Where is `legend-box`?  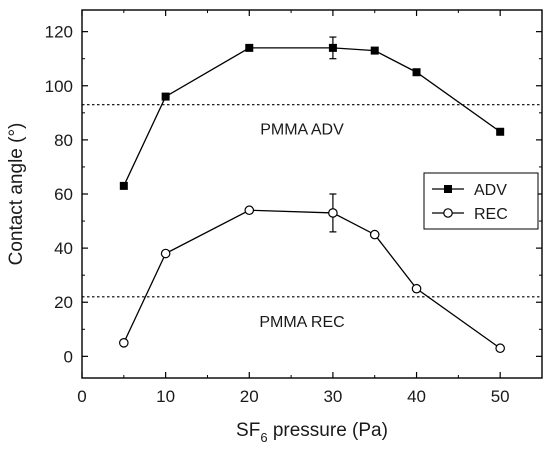 legend-box is located at coordinates (481, 201).